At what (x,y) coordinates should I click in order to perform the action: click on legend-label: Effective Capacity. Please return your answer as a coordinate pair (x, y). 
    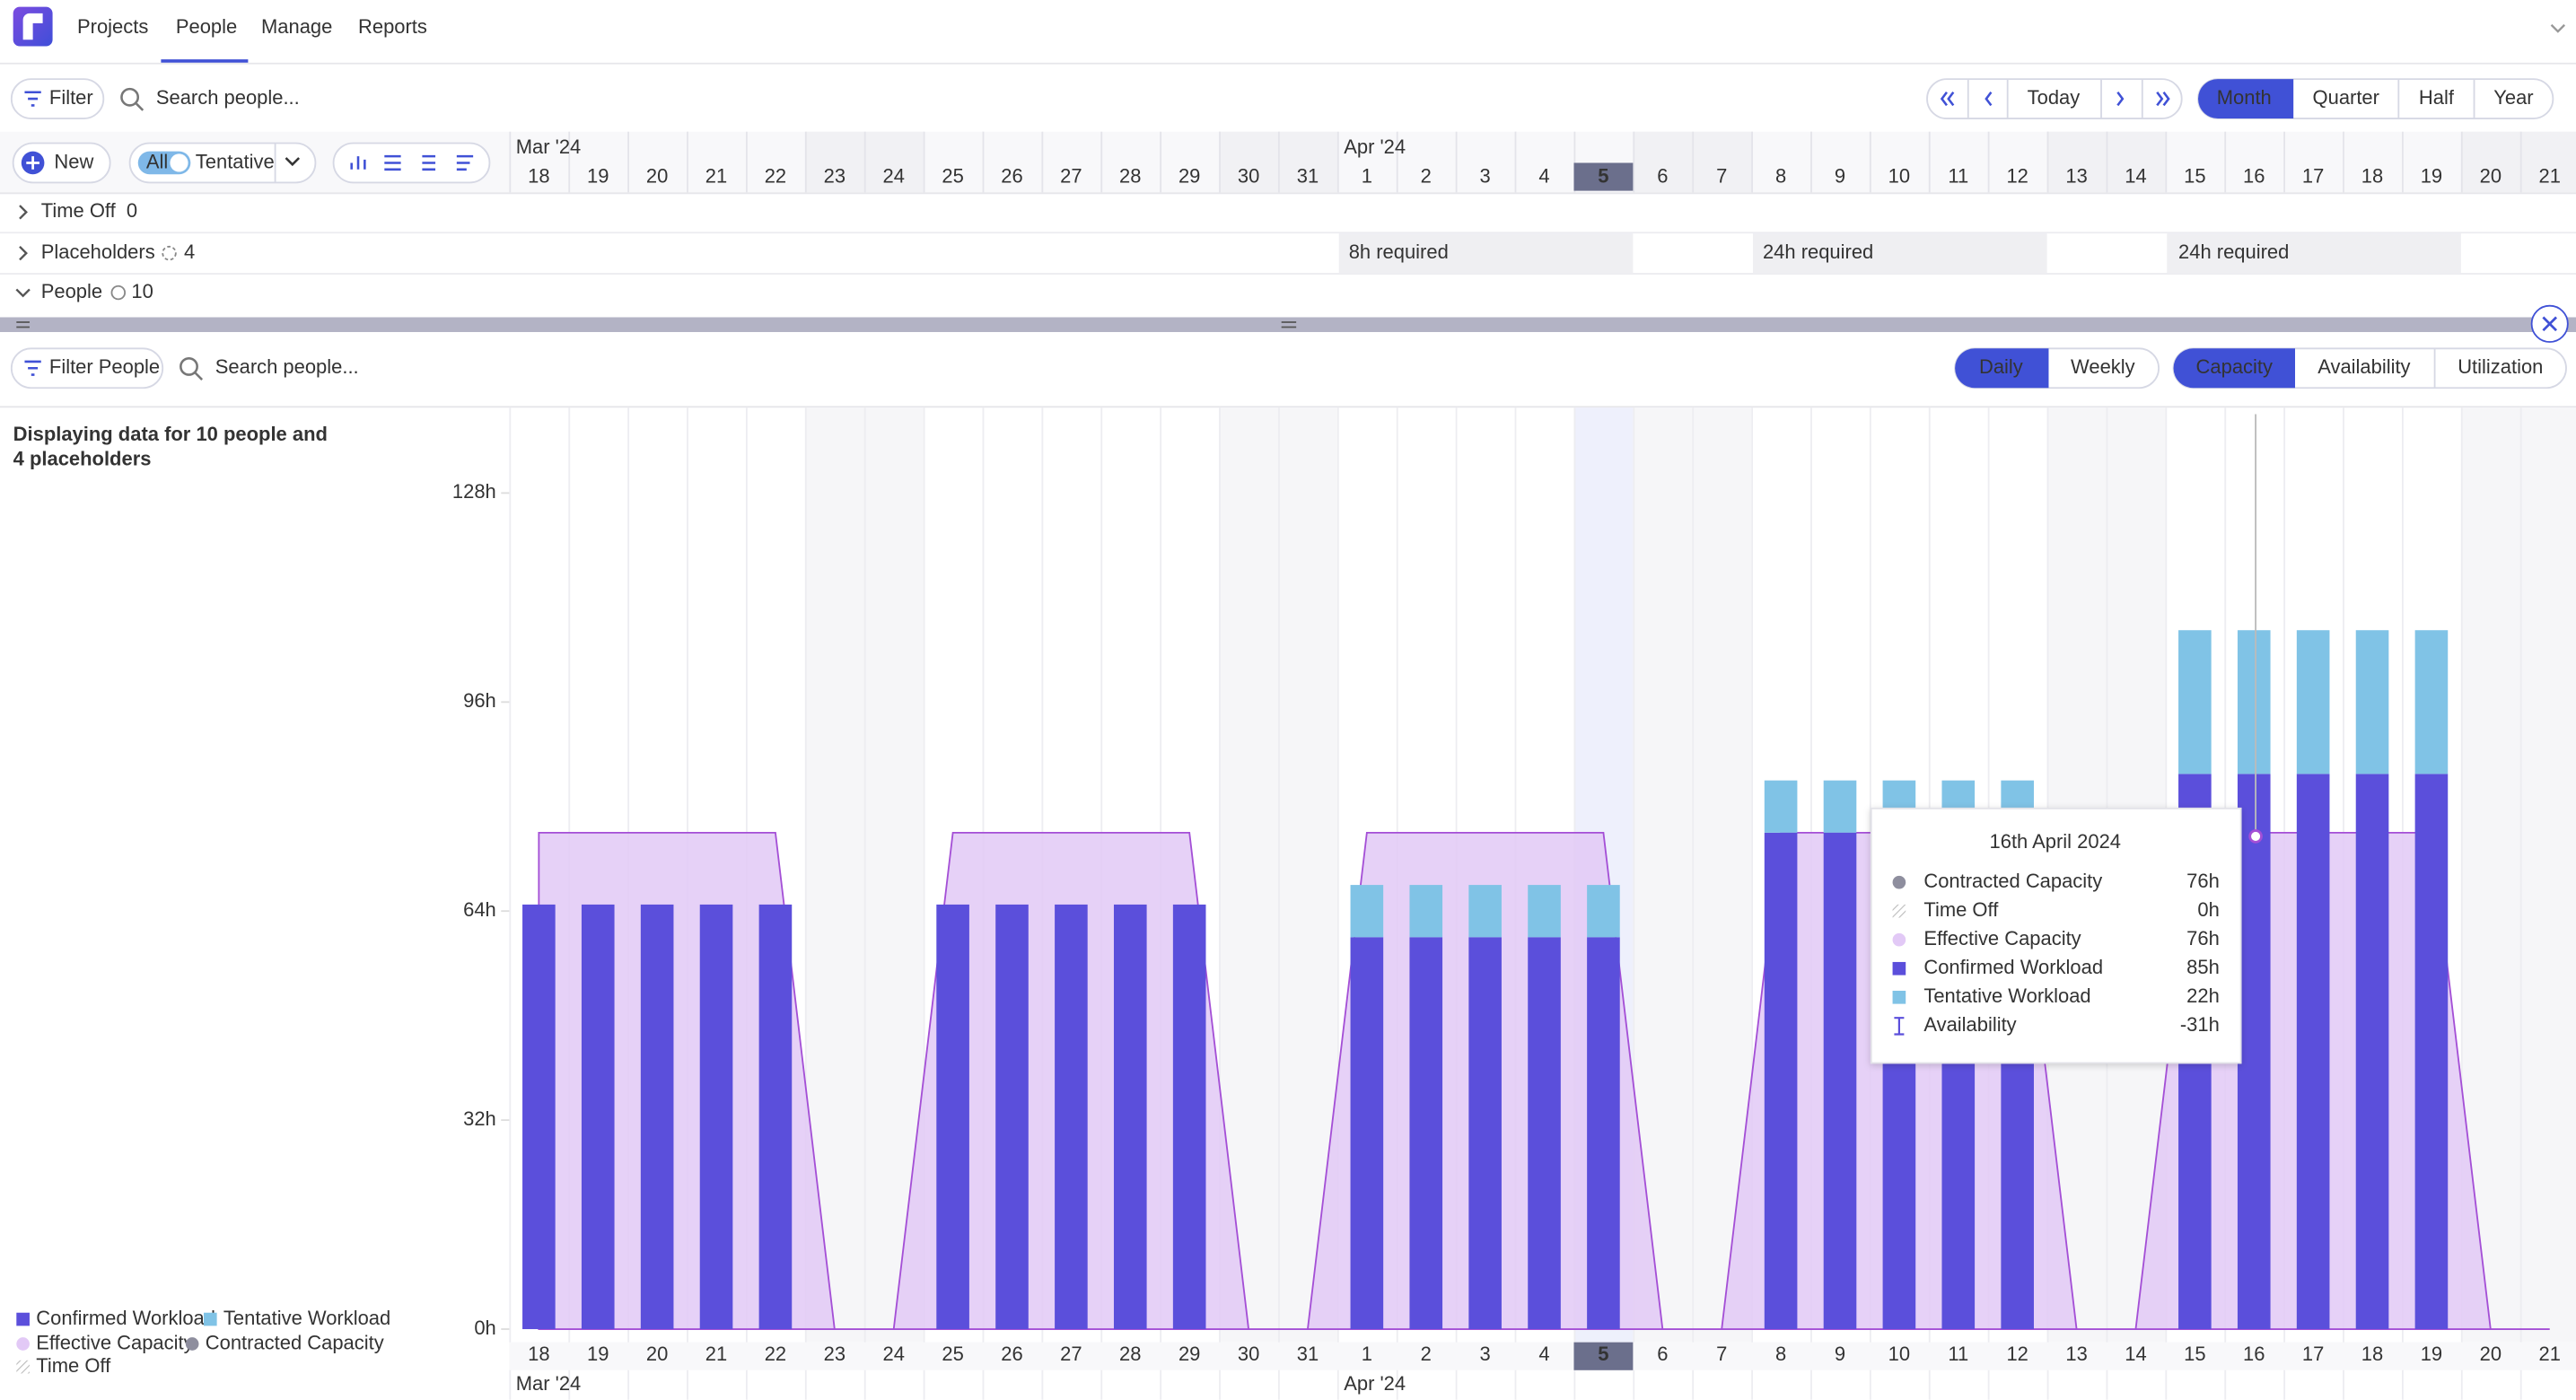
    Looking at the image, I should click on (114, 1342).